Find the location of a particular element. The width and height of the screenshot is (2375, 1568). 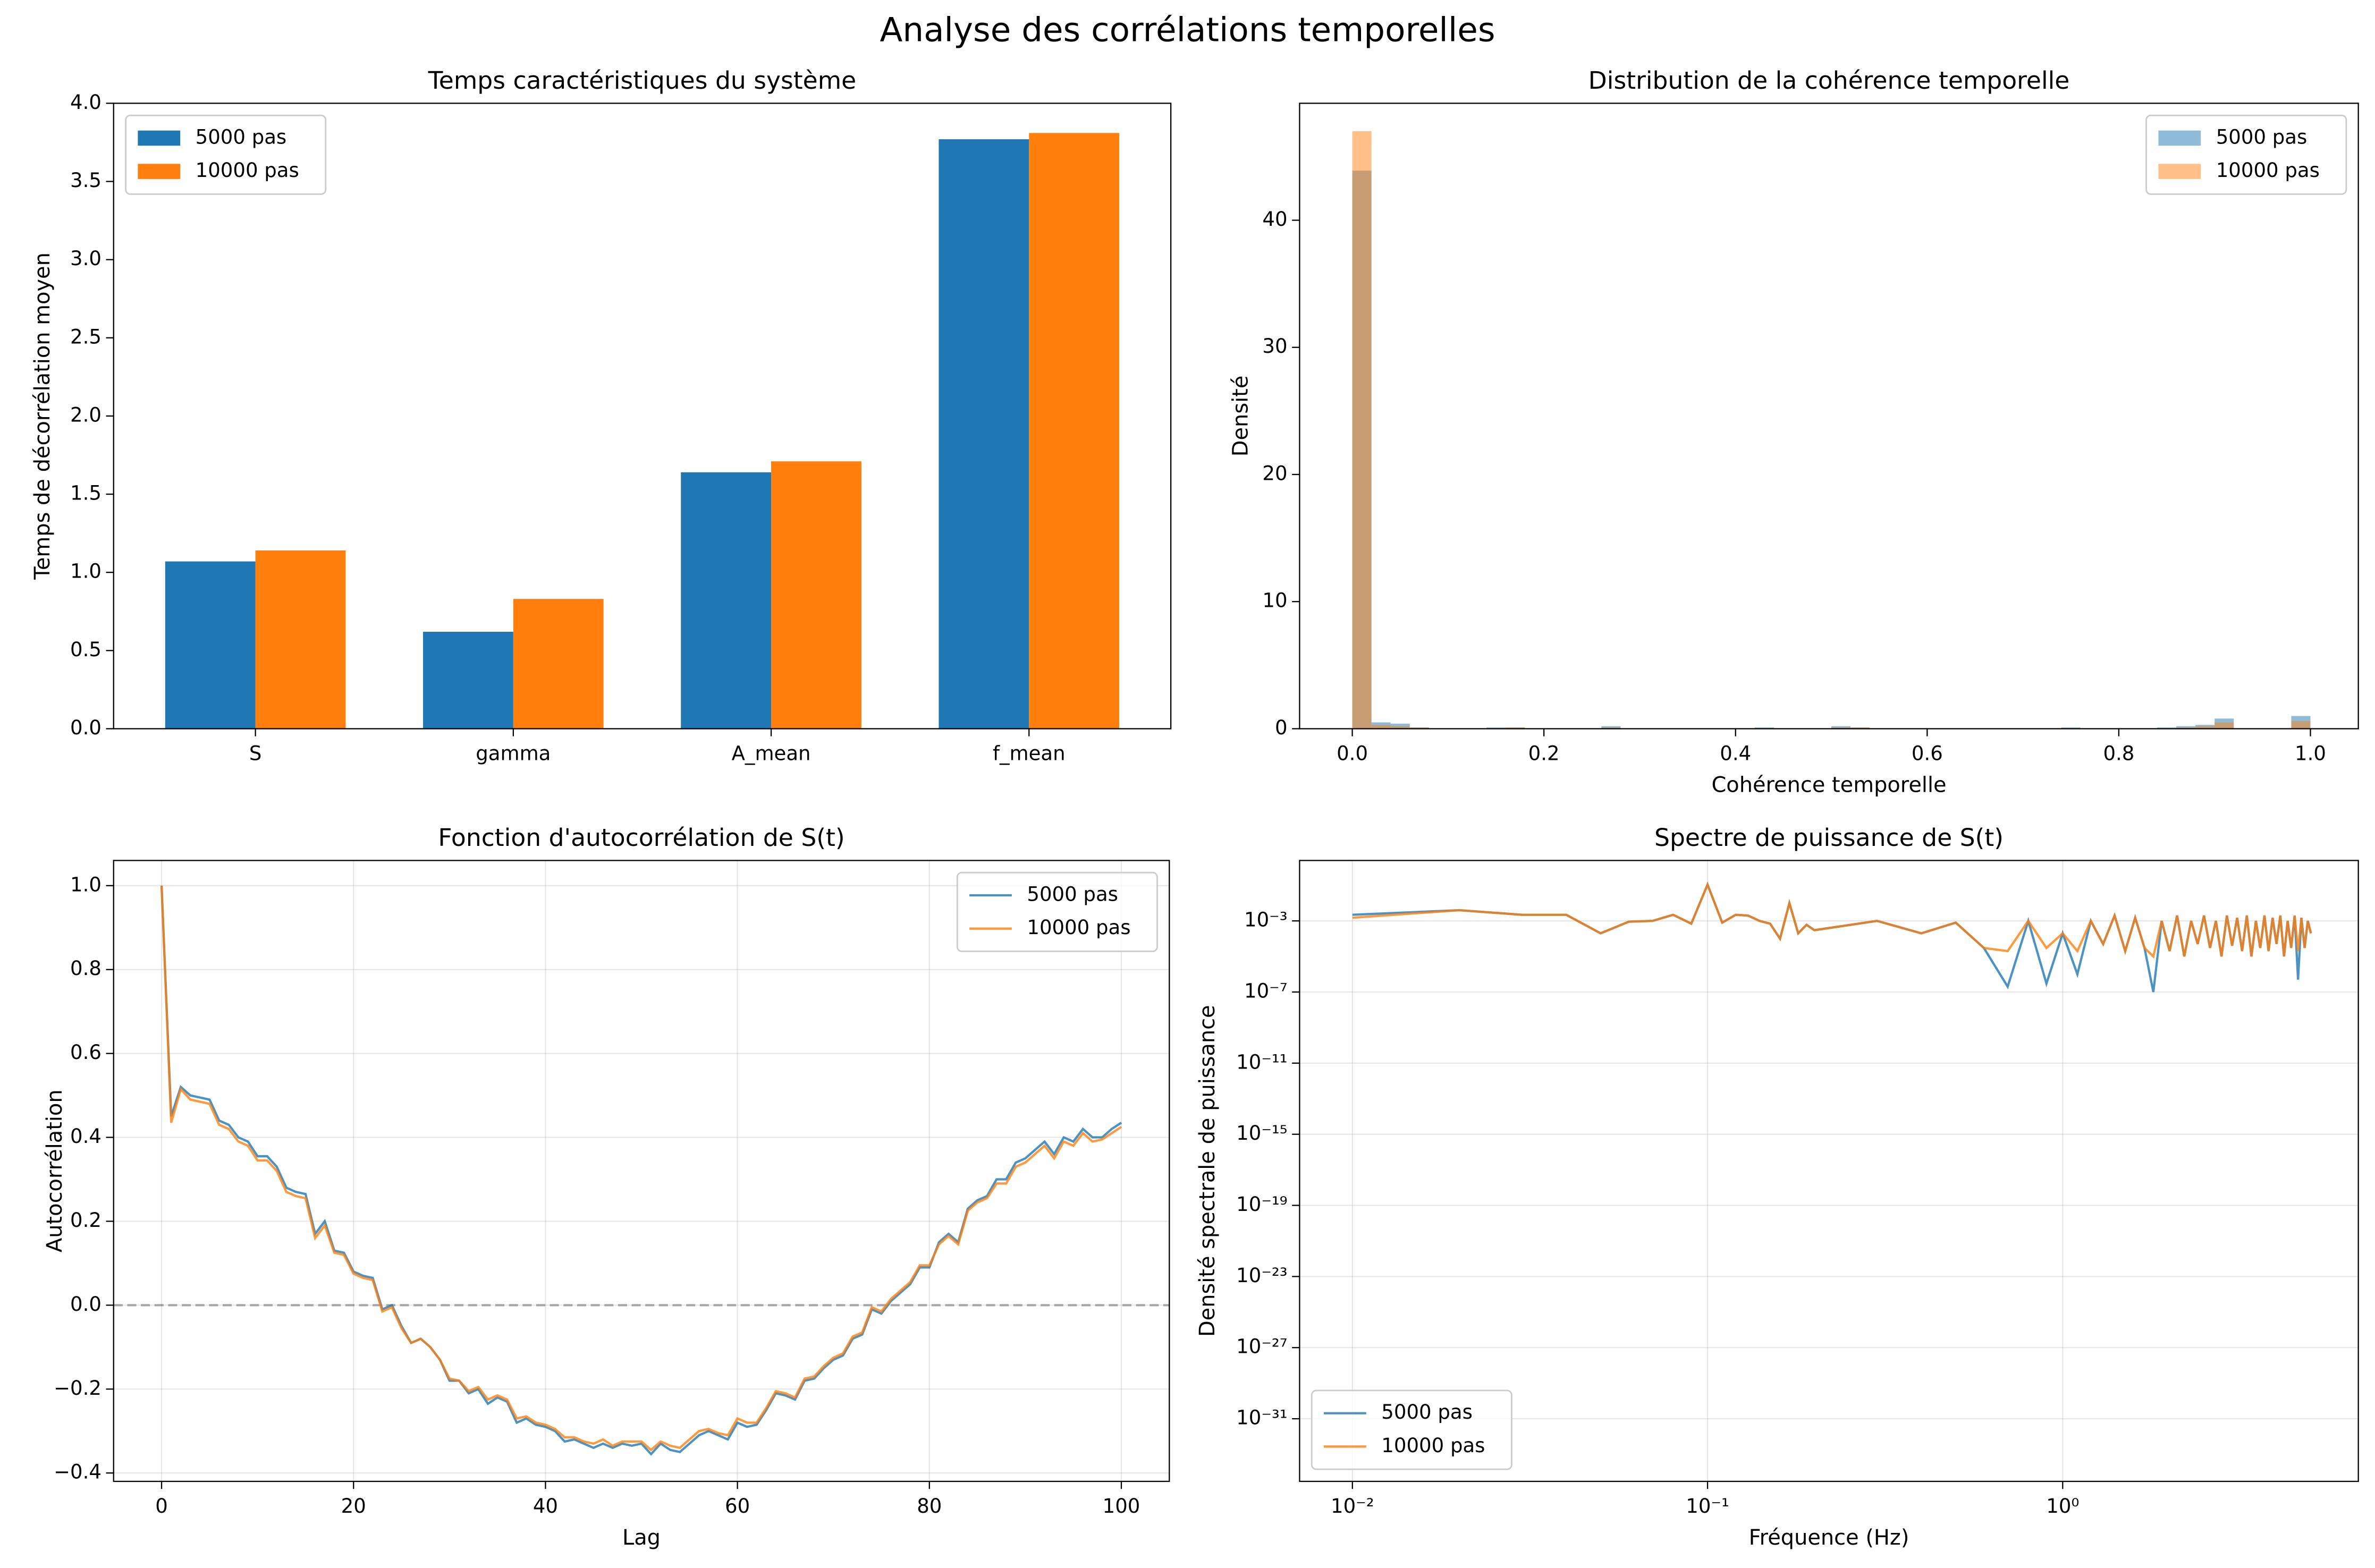

y-tick-label: 0.5 is located at coordinates (86, 649).